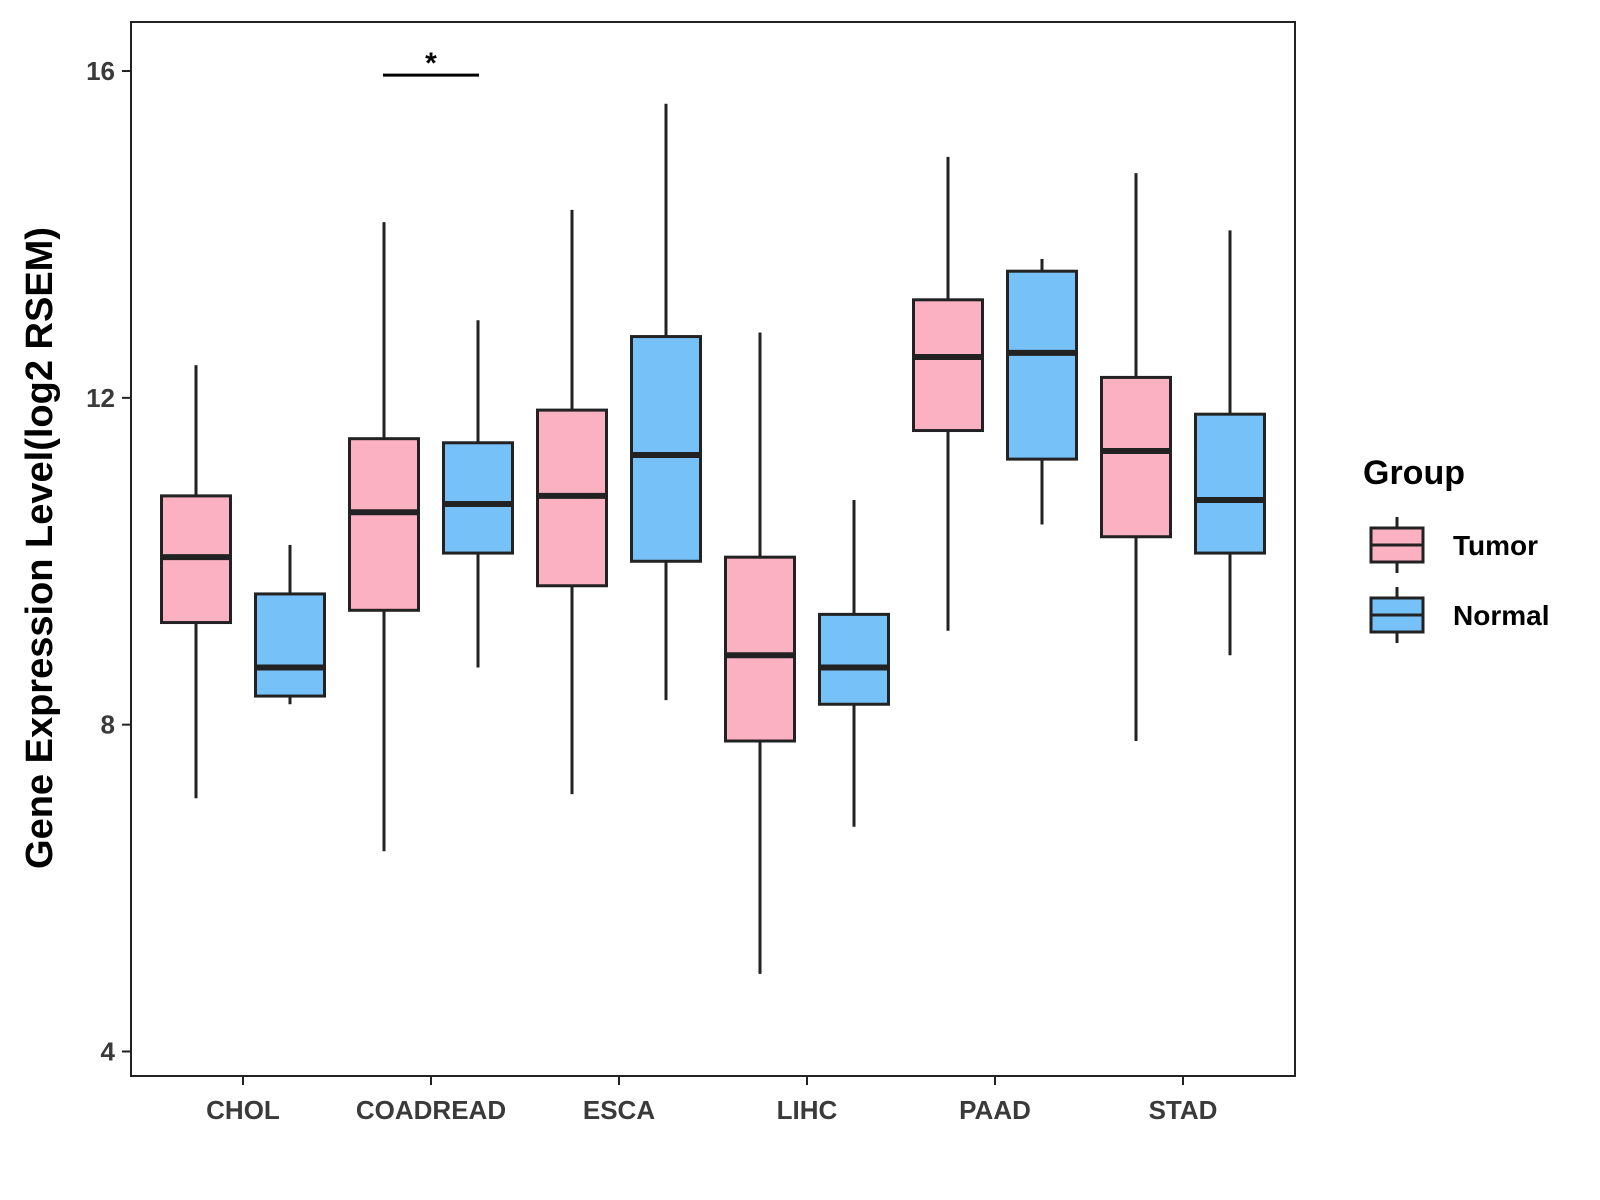 The height and width of the screenshot is (1200, 1600). Describe the element at coordinates (196, 582) in the screenshot. I see `box-tumor-chol` at that location.